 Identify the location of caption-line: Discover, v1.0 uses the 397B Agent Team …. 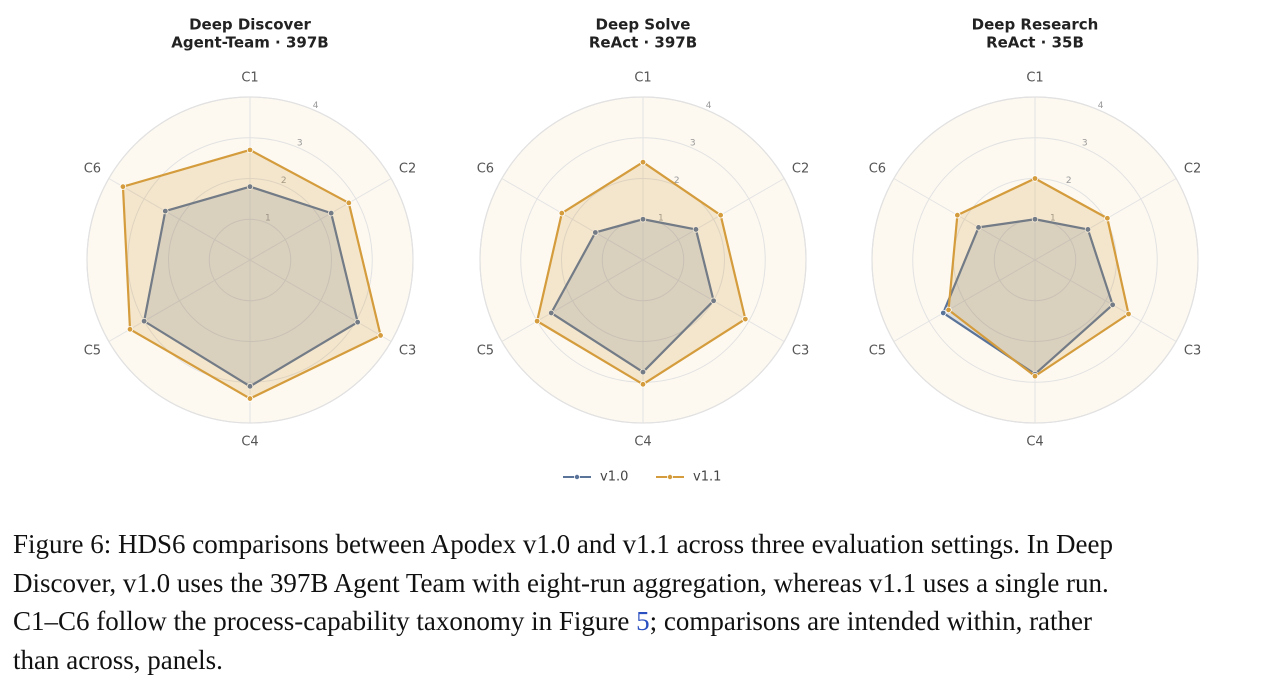
(561, 582).